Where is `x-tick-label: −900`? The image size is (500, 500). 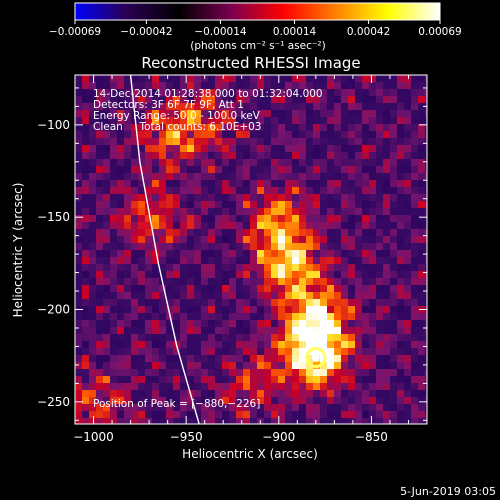
x-tick-label: −900 is located at coordinates (278, 437).